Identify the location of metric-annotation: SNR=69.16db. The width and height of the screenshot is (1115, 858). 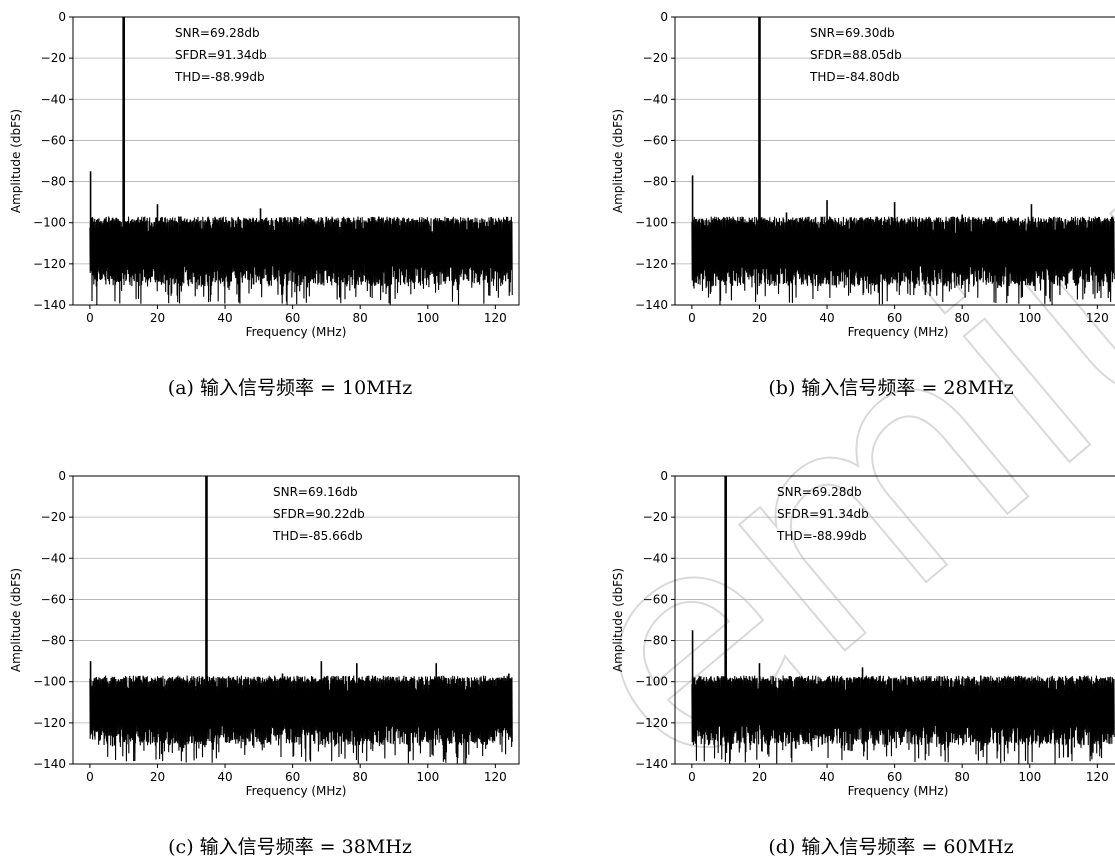
(315, 492).